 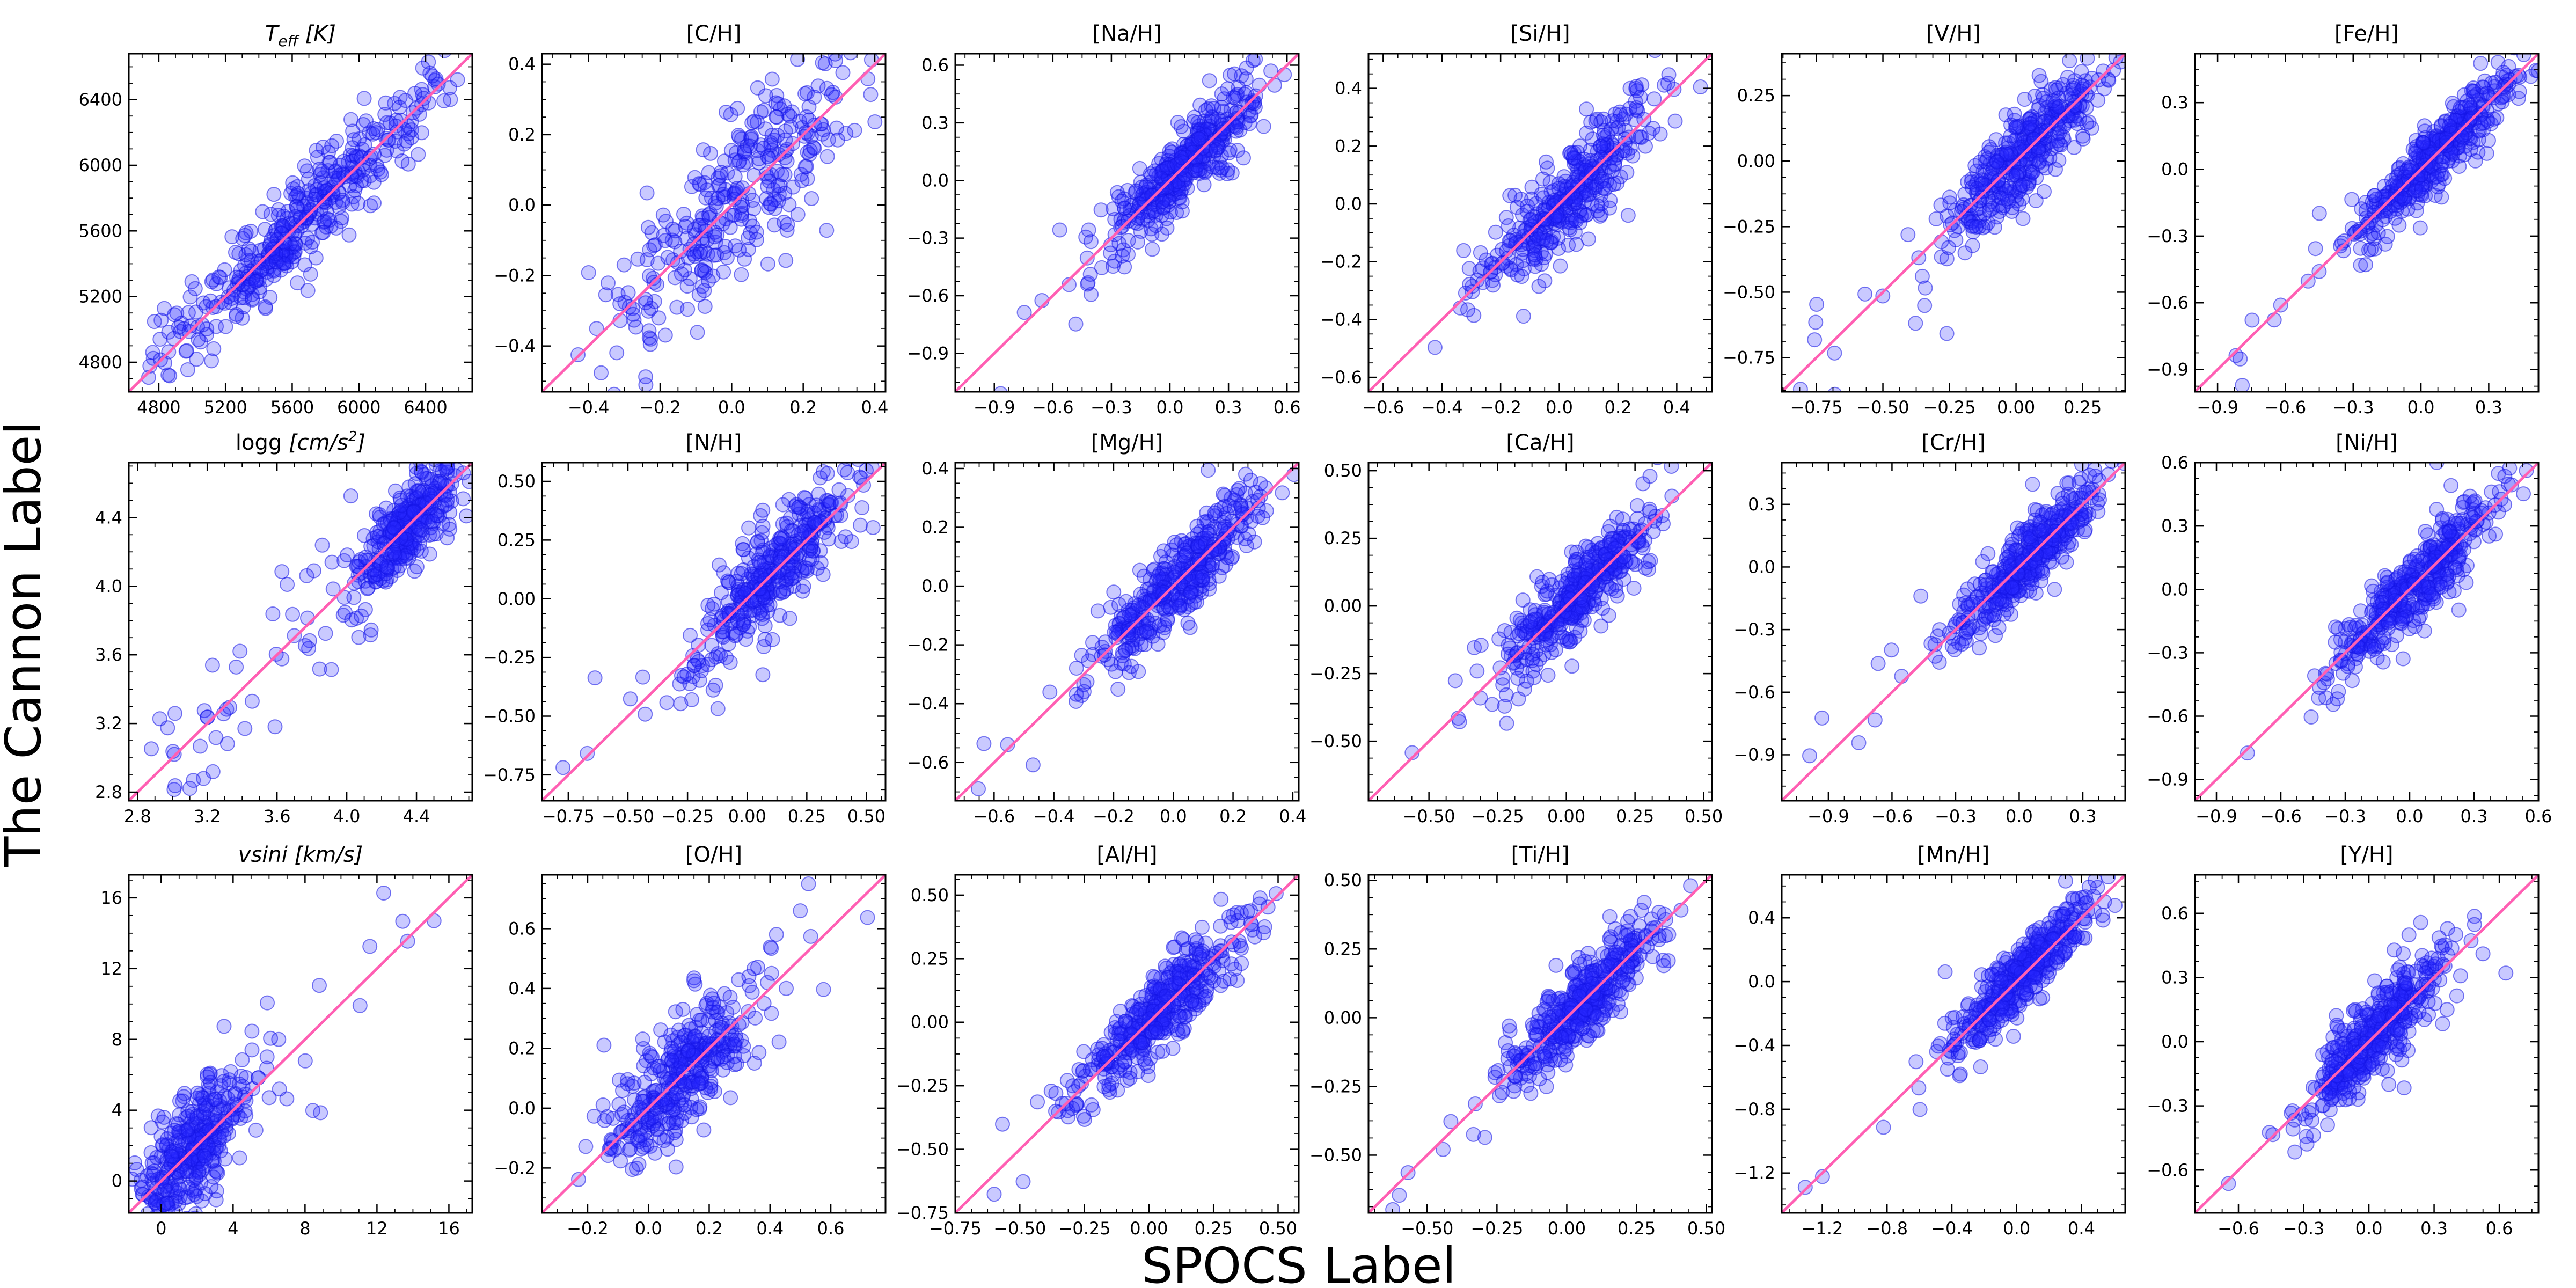 What do you see at coordinates (509, 657) in the screenshot?
I see `y-tick-label: −0.25` at bounding box center [509, 657].